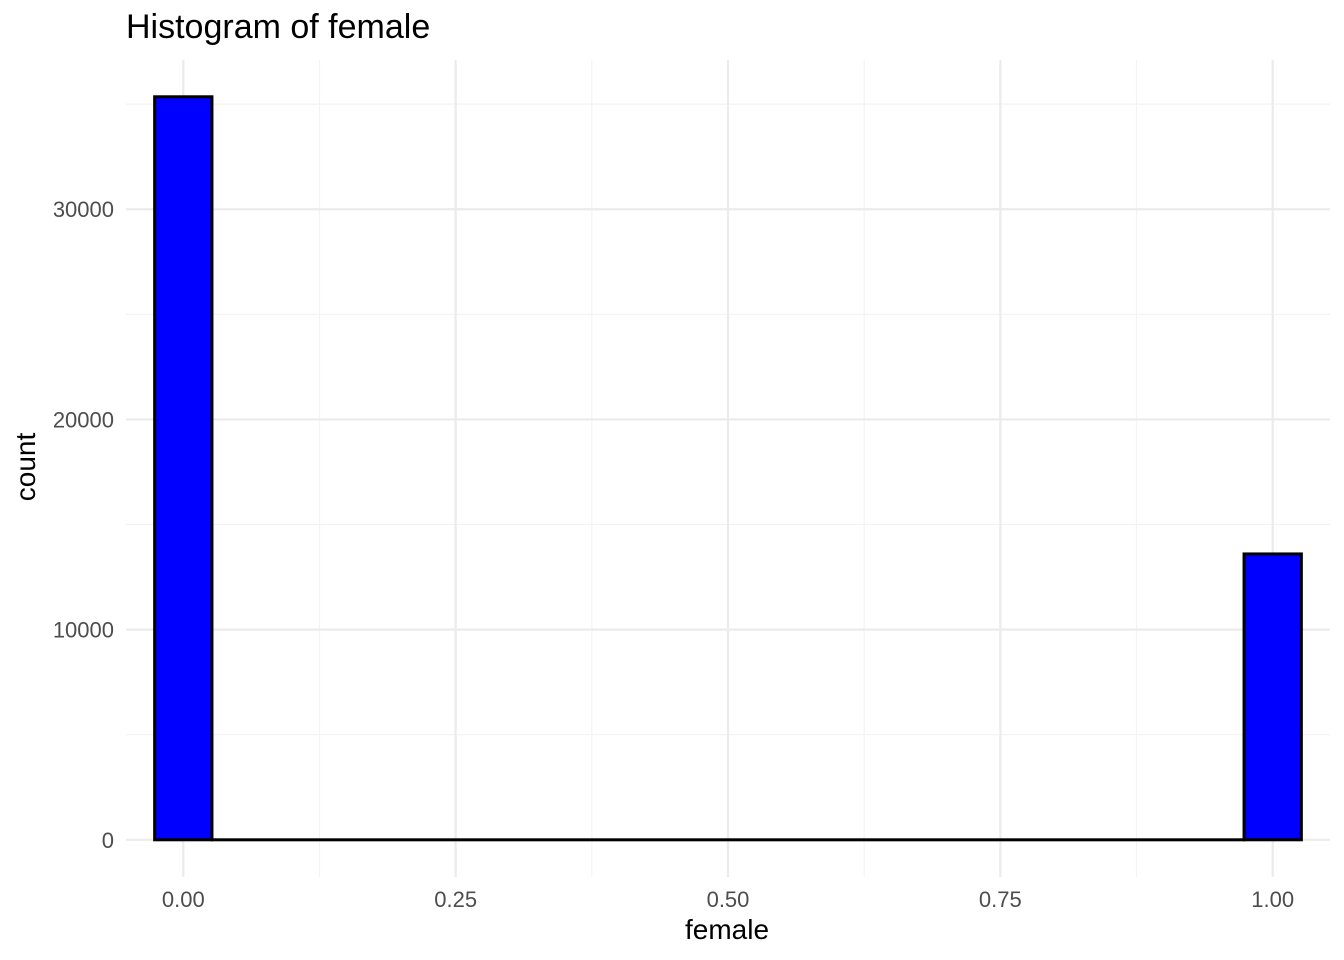 This screenshot has height=960, width=1344. I want to click on y-tick-label: 20000, so click(83, 419).